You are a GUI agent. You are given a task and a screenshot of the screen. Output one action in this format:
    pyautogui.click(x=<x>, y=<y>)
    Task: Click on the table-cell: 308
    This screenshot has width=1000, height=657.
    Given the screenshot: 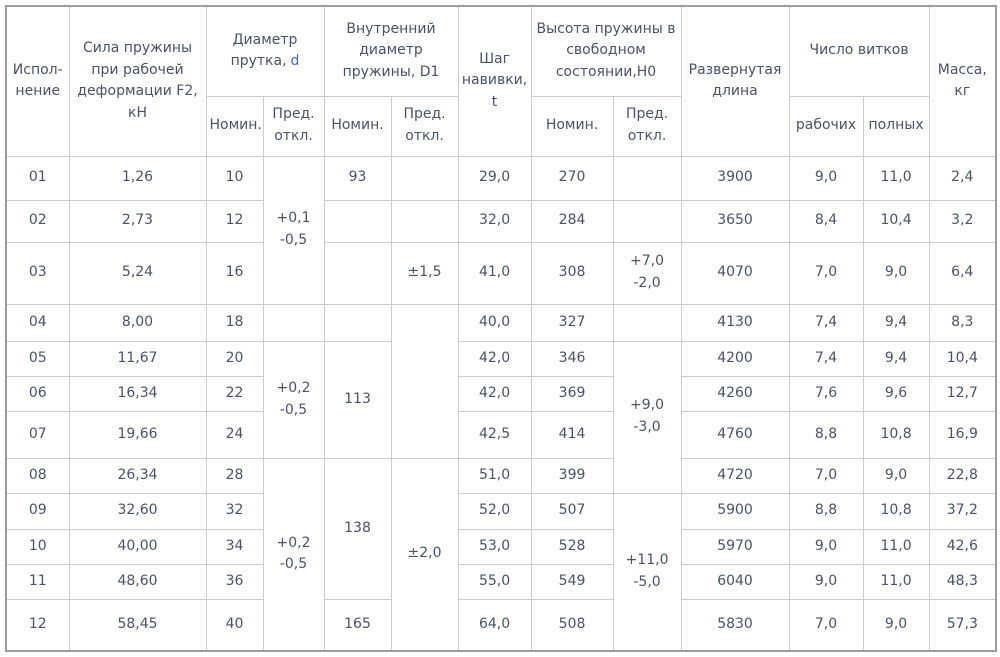 What is the action you would take?
    pyautogui.click(x=572, y=273)
    